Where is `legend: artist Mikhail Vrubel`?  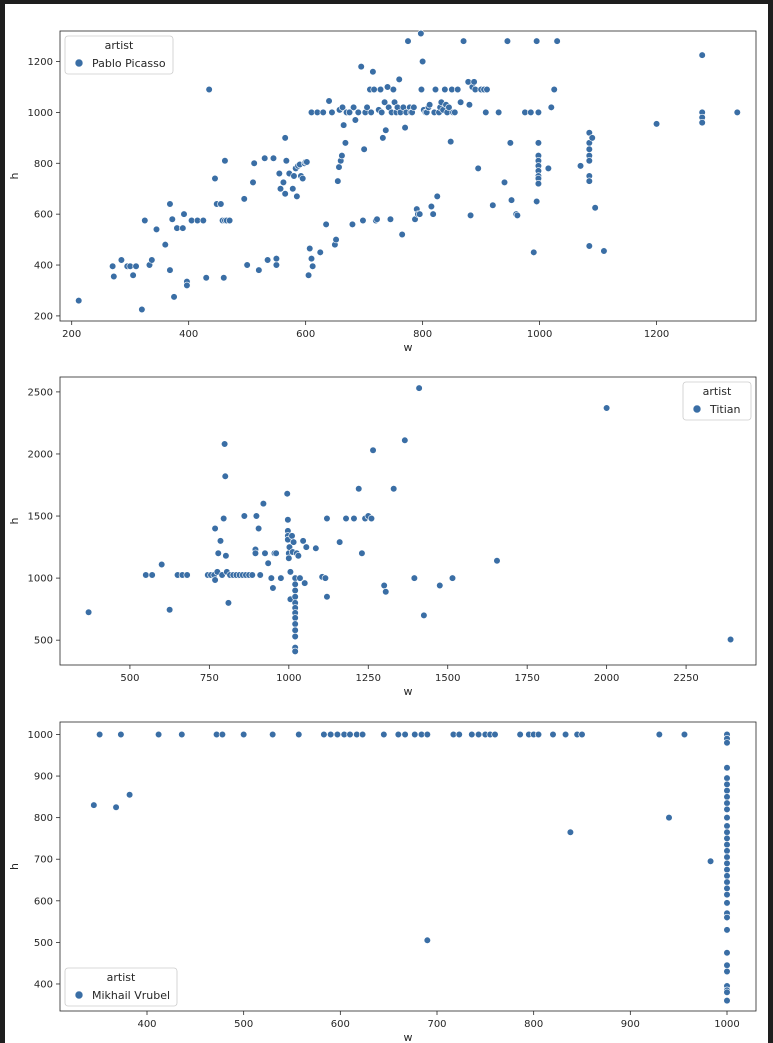 legend: artist Mikhail Vrubel is located at coordinates (121, 987).